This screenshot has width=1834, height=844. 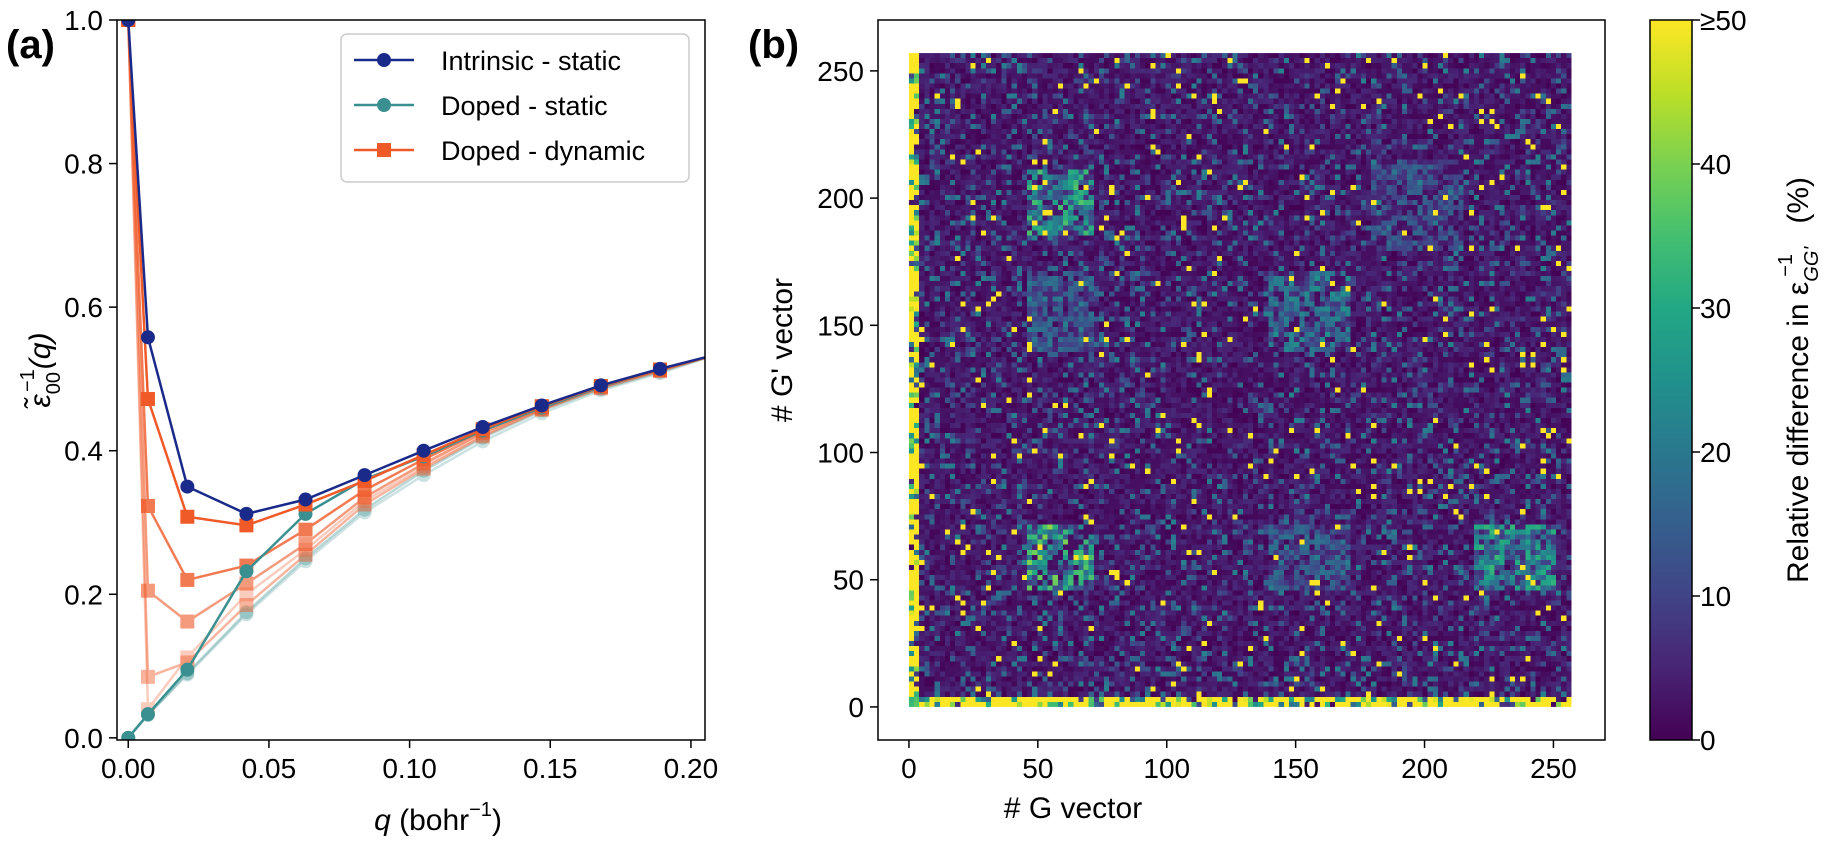 I want to click on legend-entry-doped-dynamic: Doped - dynamic, so click(x=499, y=151).